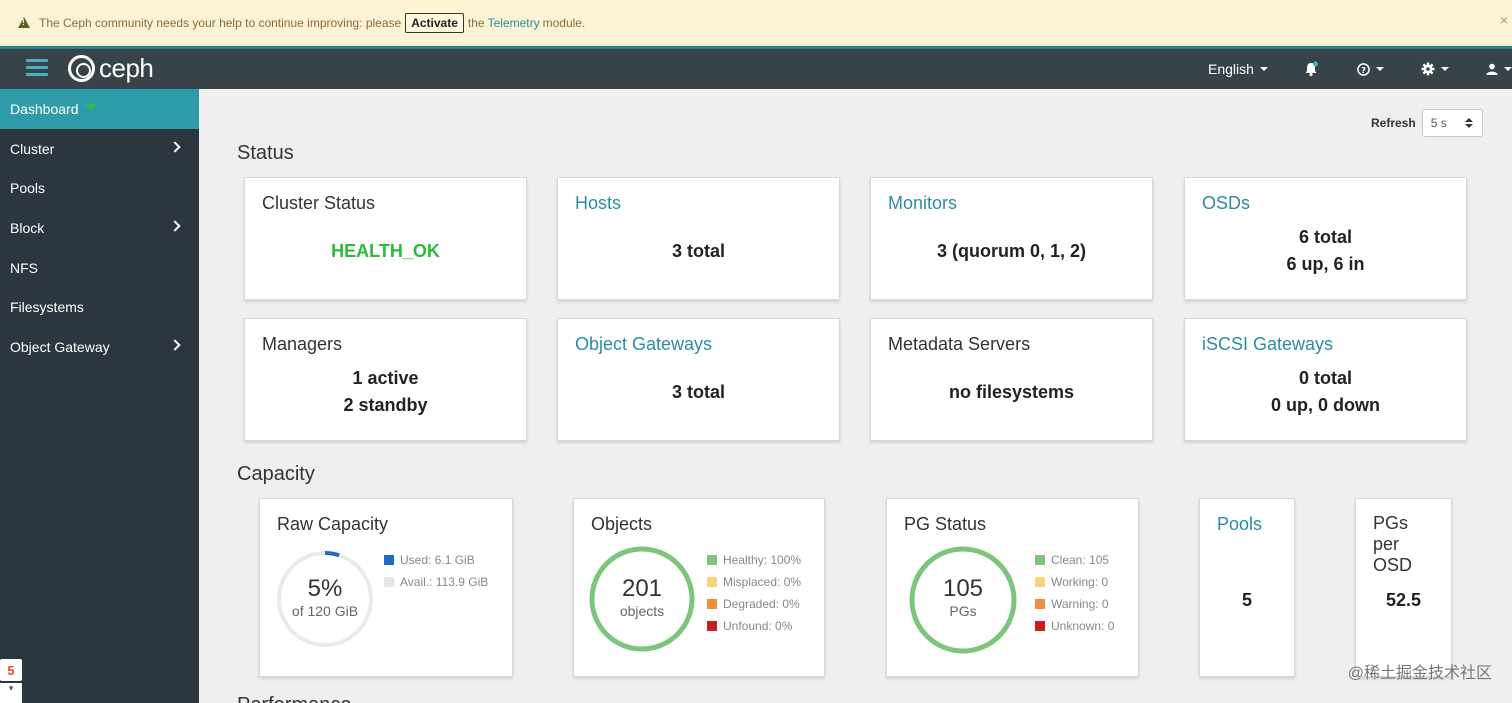 Image resolution: width=1512 pixels, height=703 pixels. Describe the element at coordinates (32, 148) in the screenshot. I see `sidebar-item-label: Cluster` at that location.